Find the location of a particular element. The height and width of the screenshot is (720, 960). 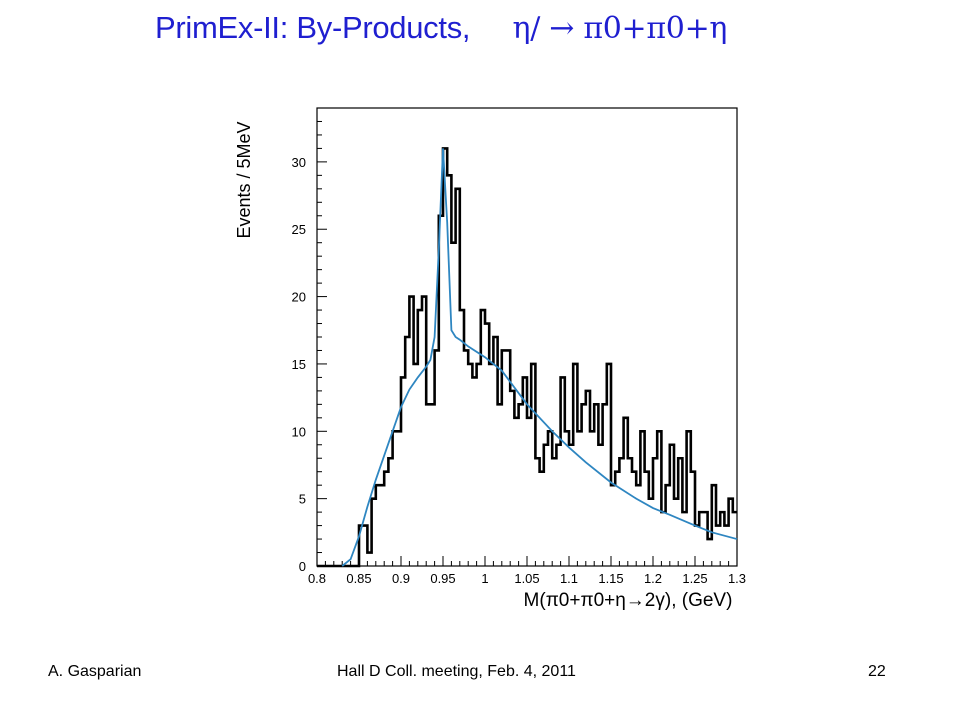

x-tick-label: 1.2 is located at coordinates (653, 578).